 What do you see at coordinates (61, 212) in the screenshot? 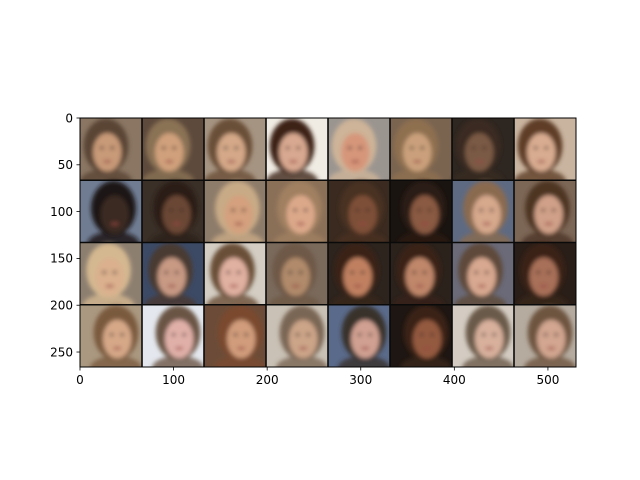
I see `y-tick-label: 100` at bounding box center [61, 212].